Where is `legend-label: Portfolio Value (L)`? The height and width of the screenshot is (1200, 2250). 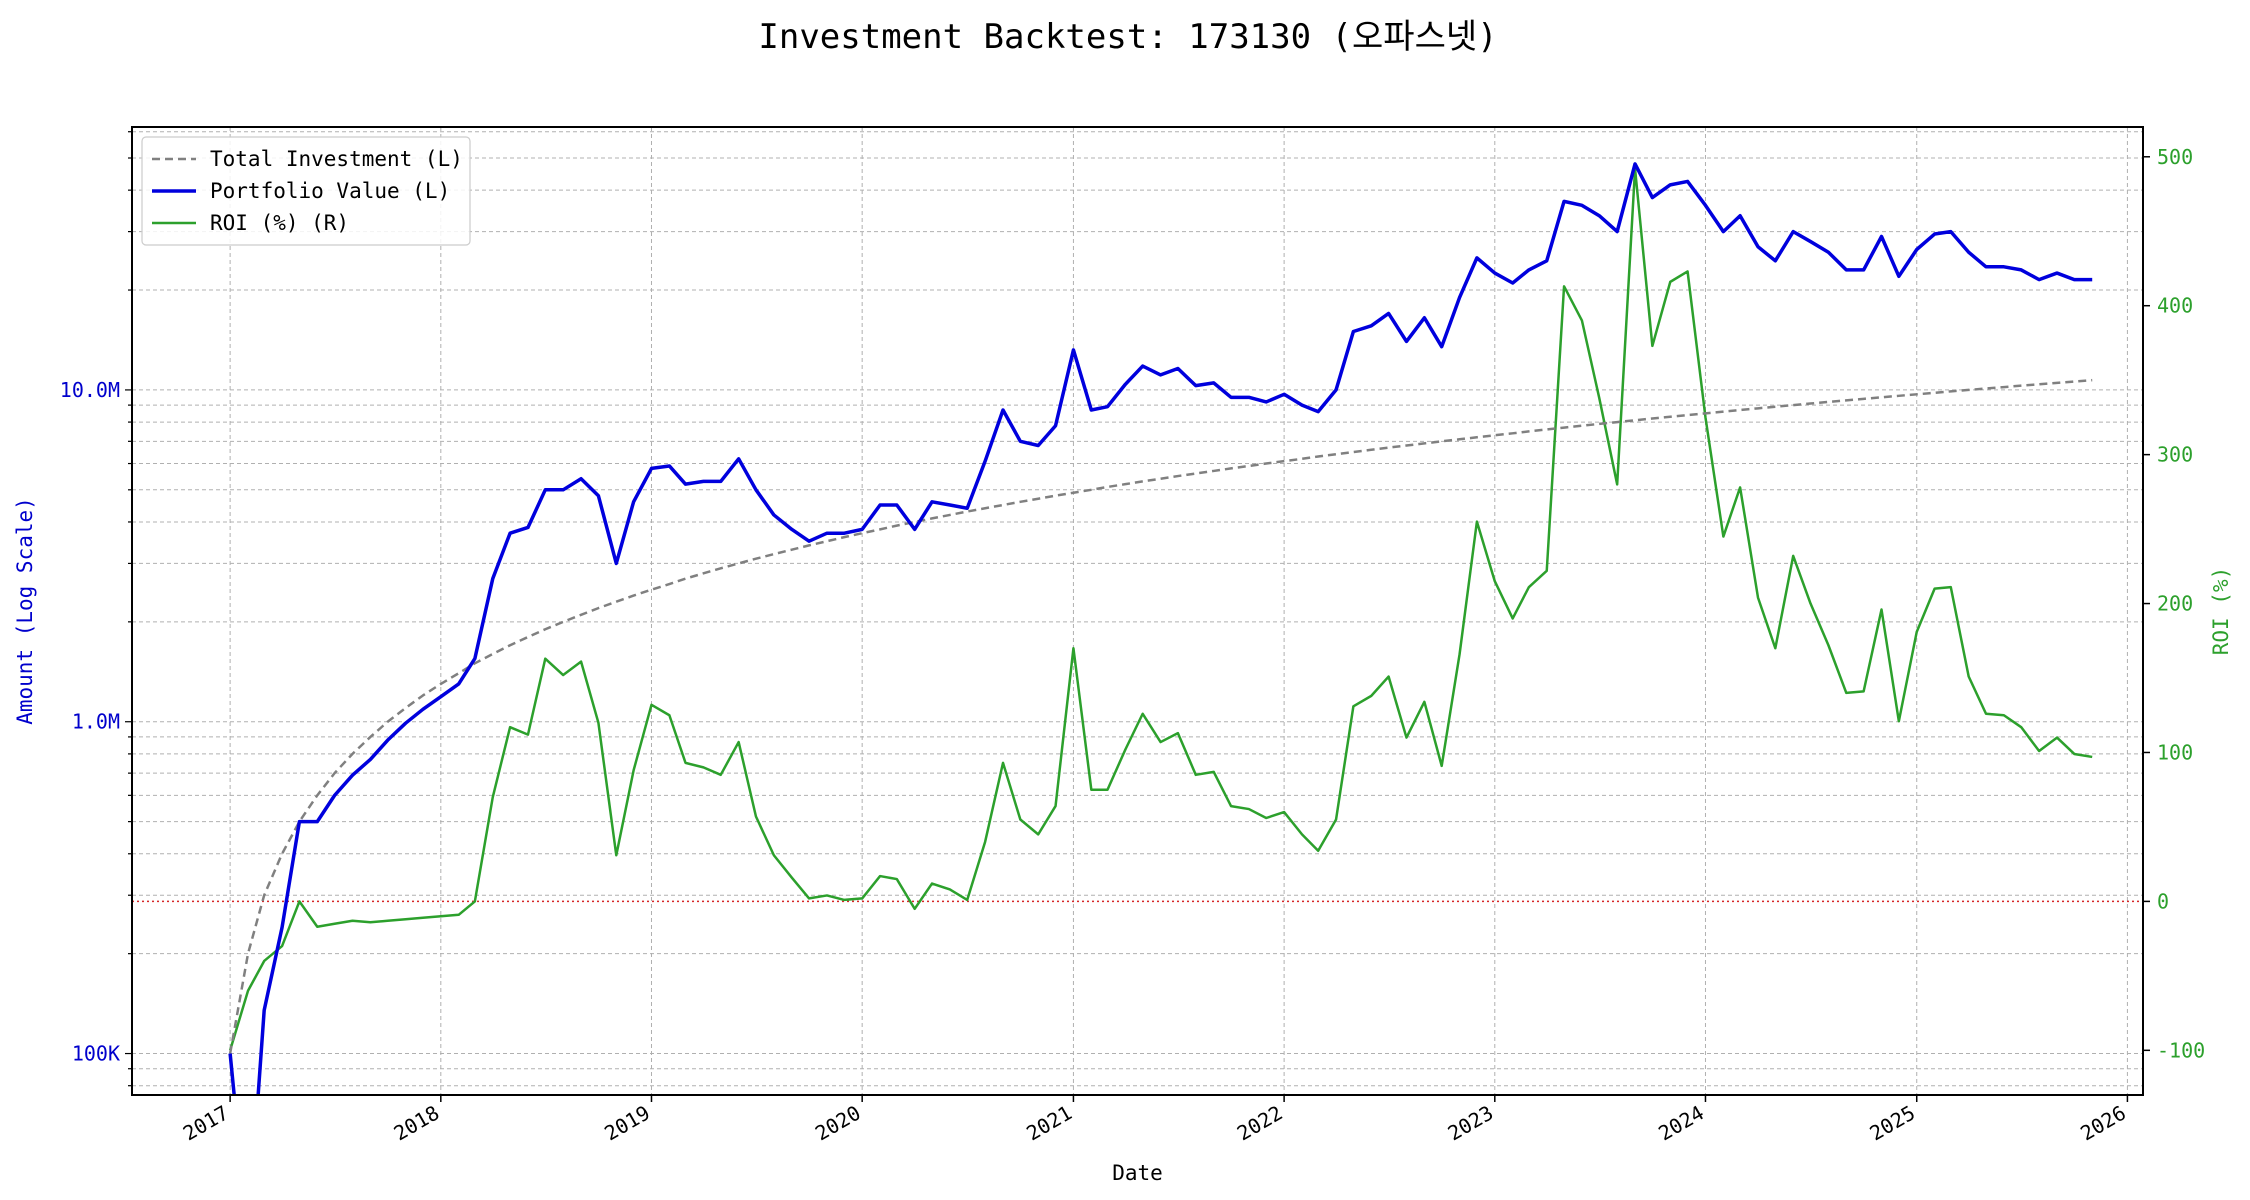
legend-label: Portfolio Value (L) is located at coordinates (330, 191).